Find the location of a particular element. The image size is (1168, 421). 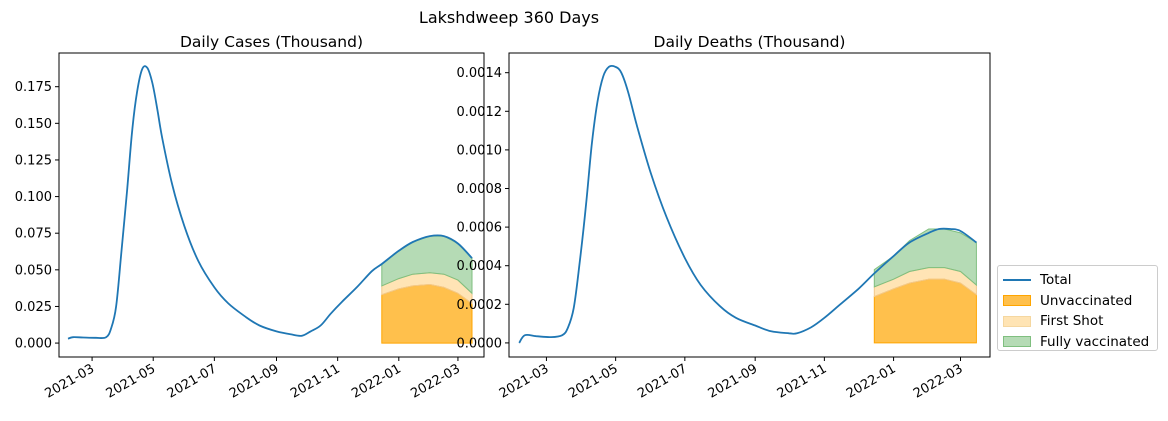

y-tick-label: 0.175 is located at coordinates (33, 87).